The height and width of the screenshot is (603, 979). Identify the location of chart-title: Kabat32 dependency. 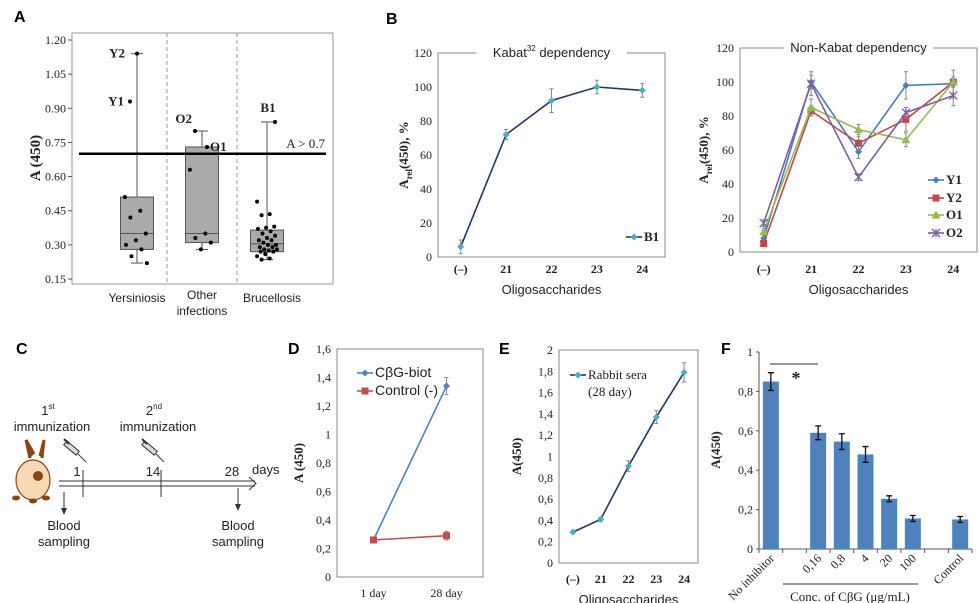
(552, 52).